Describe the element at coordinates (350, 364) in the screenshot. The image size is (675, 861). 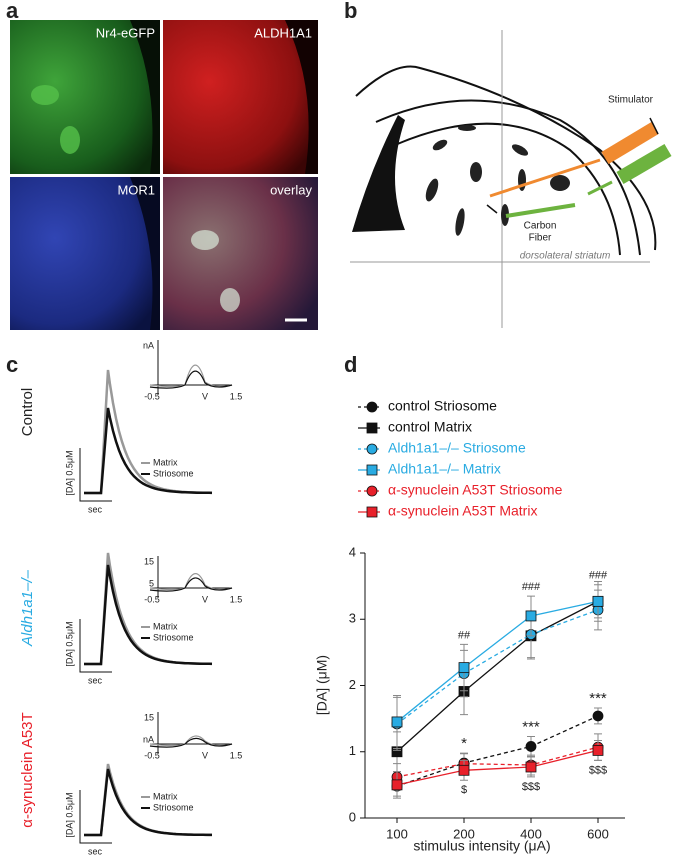
I see `panel-letter: d` at that location.